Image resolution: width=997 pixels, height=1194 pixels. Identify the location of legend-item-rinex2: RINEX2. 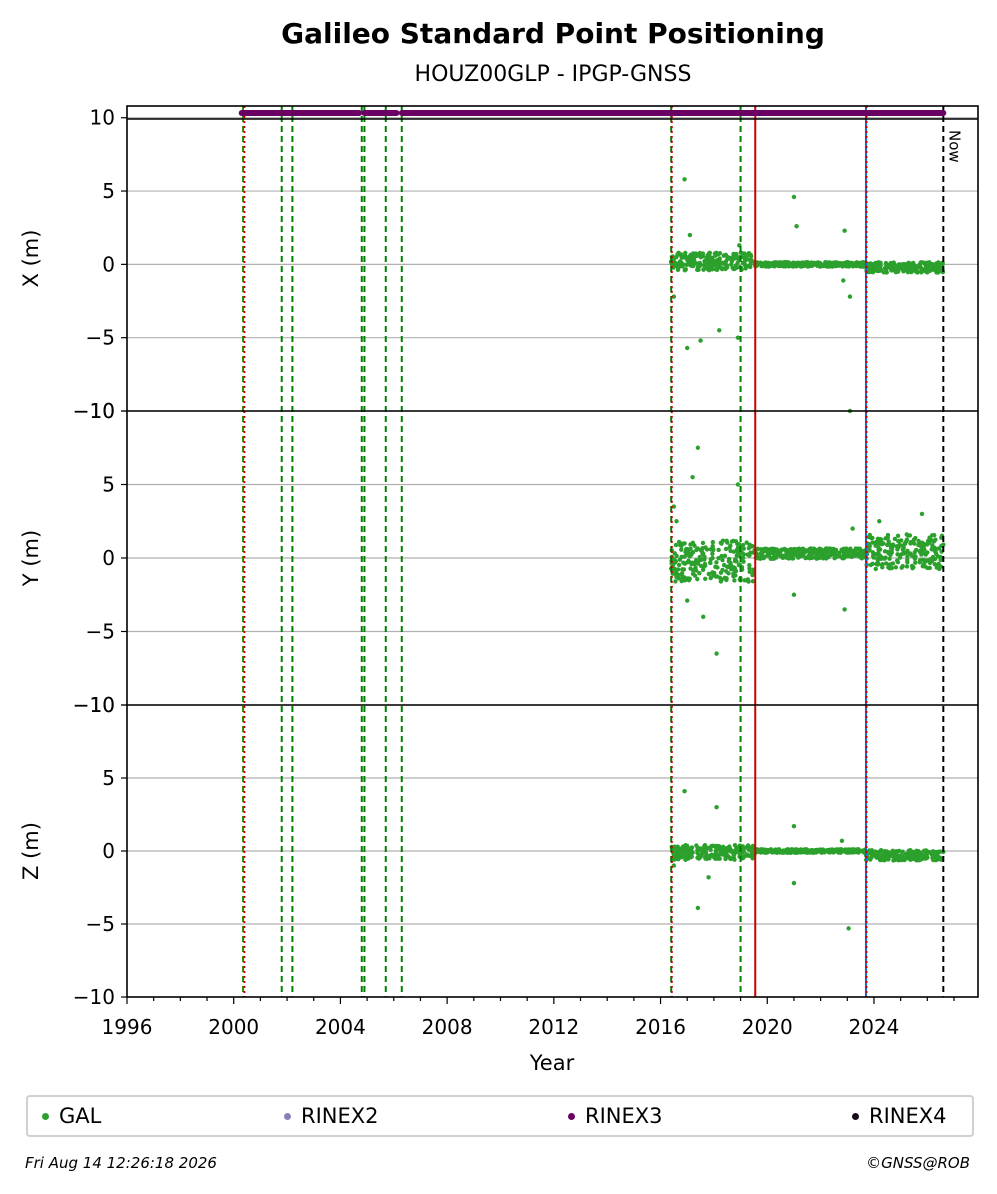
(331, 1116).